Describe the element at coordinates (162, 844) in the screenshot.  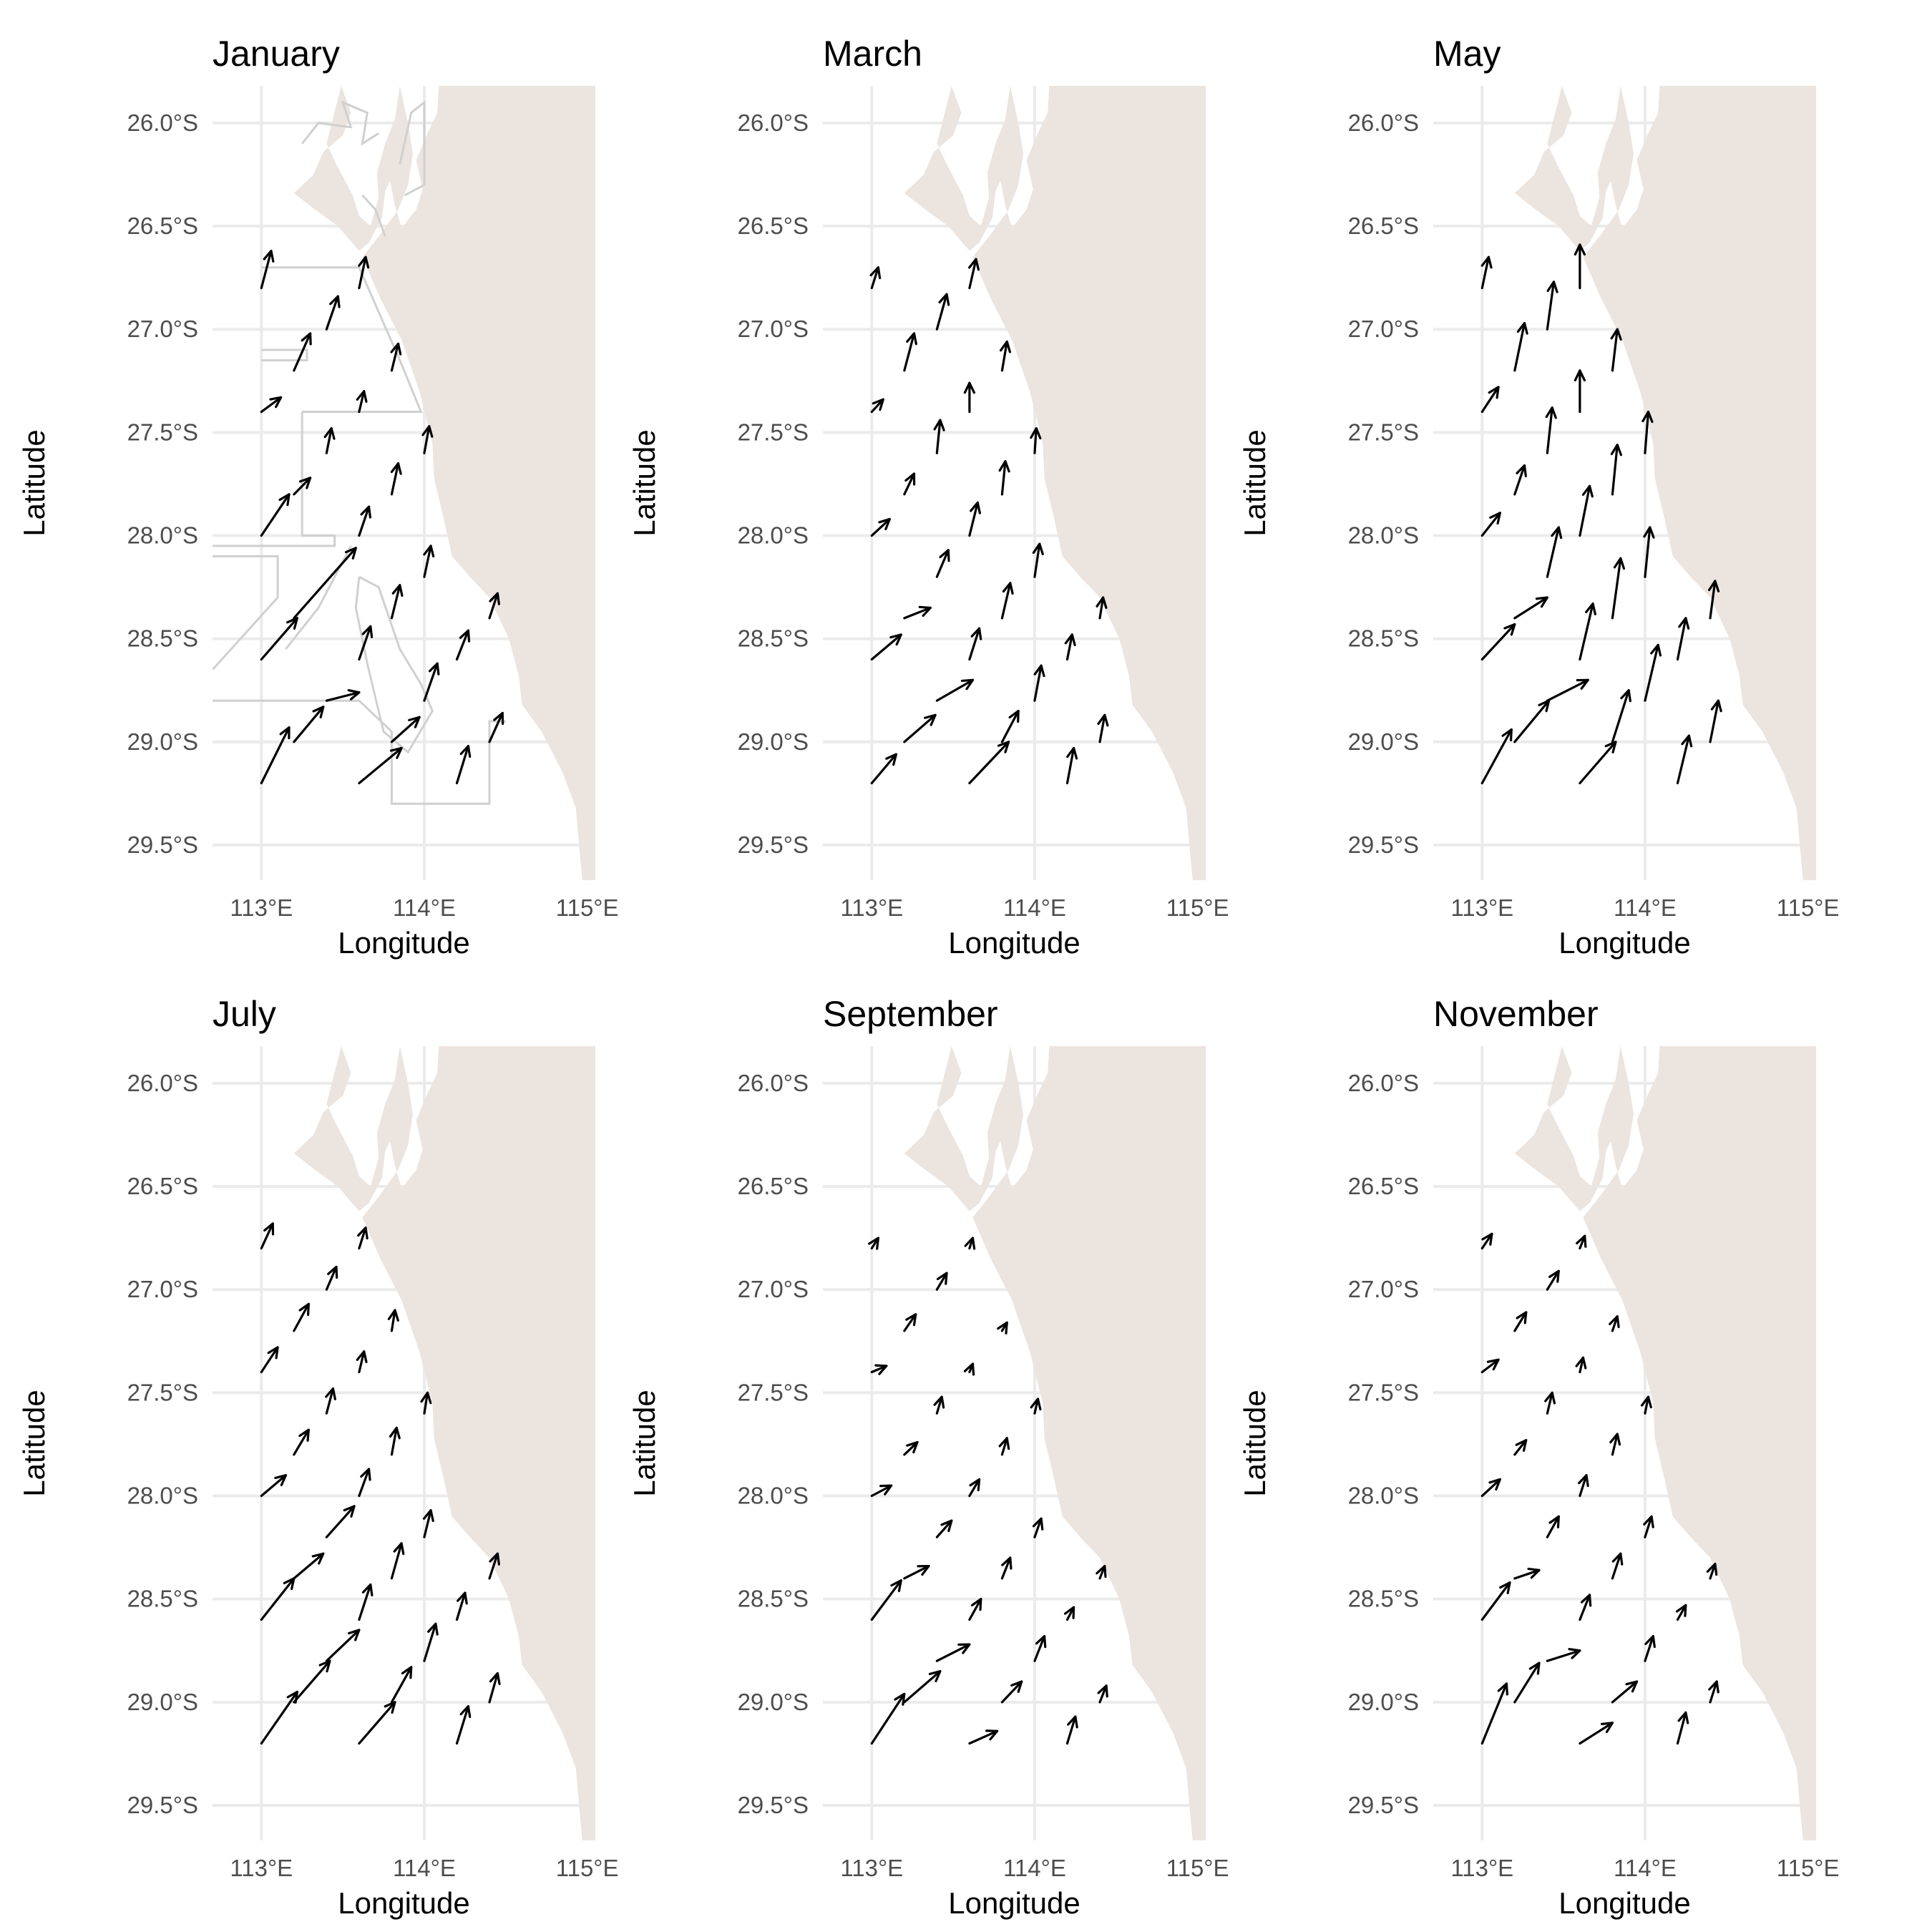
I see `y-tick-label: 29.5°S` at that location.